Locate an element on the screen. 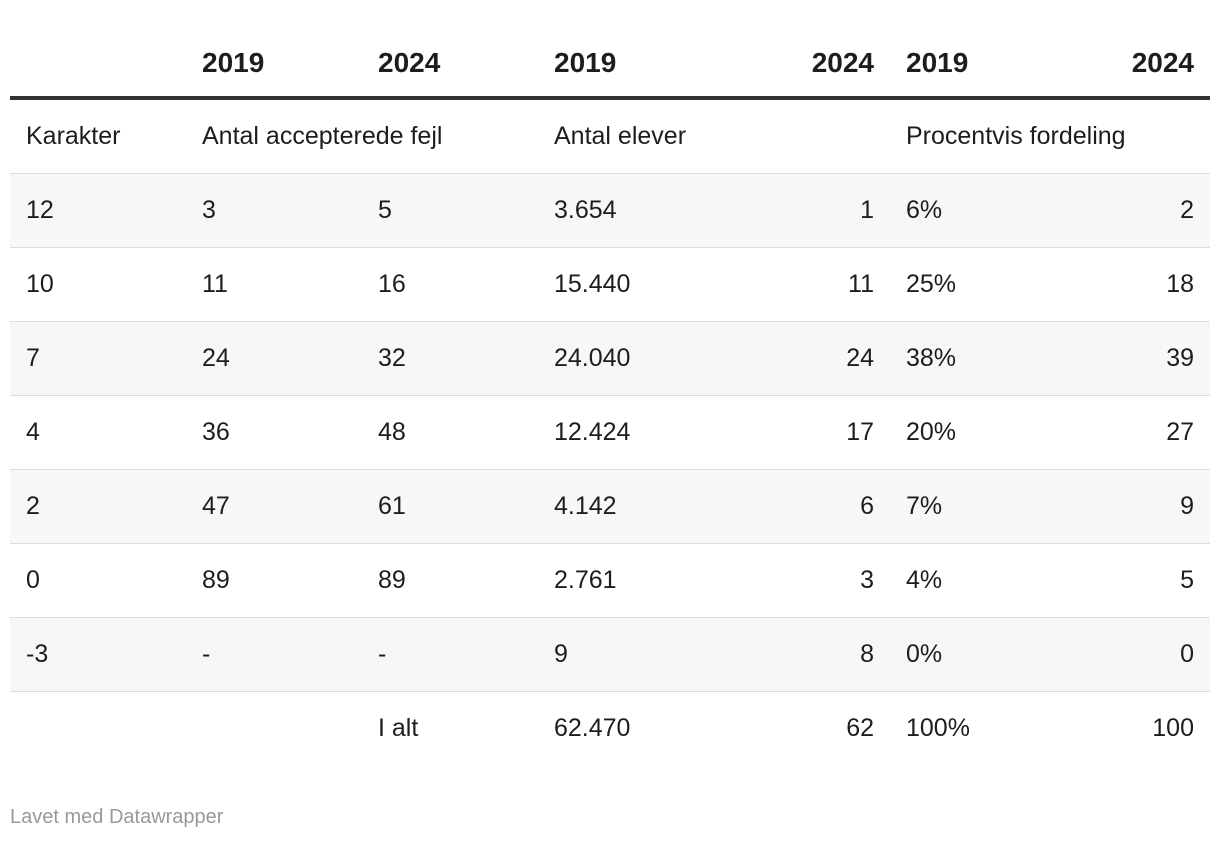 The height and width of the screenshot is (842, 1220). cell-elever-2024: 1 is located at coordinates (802, 210).